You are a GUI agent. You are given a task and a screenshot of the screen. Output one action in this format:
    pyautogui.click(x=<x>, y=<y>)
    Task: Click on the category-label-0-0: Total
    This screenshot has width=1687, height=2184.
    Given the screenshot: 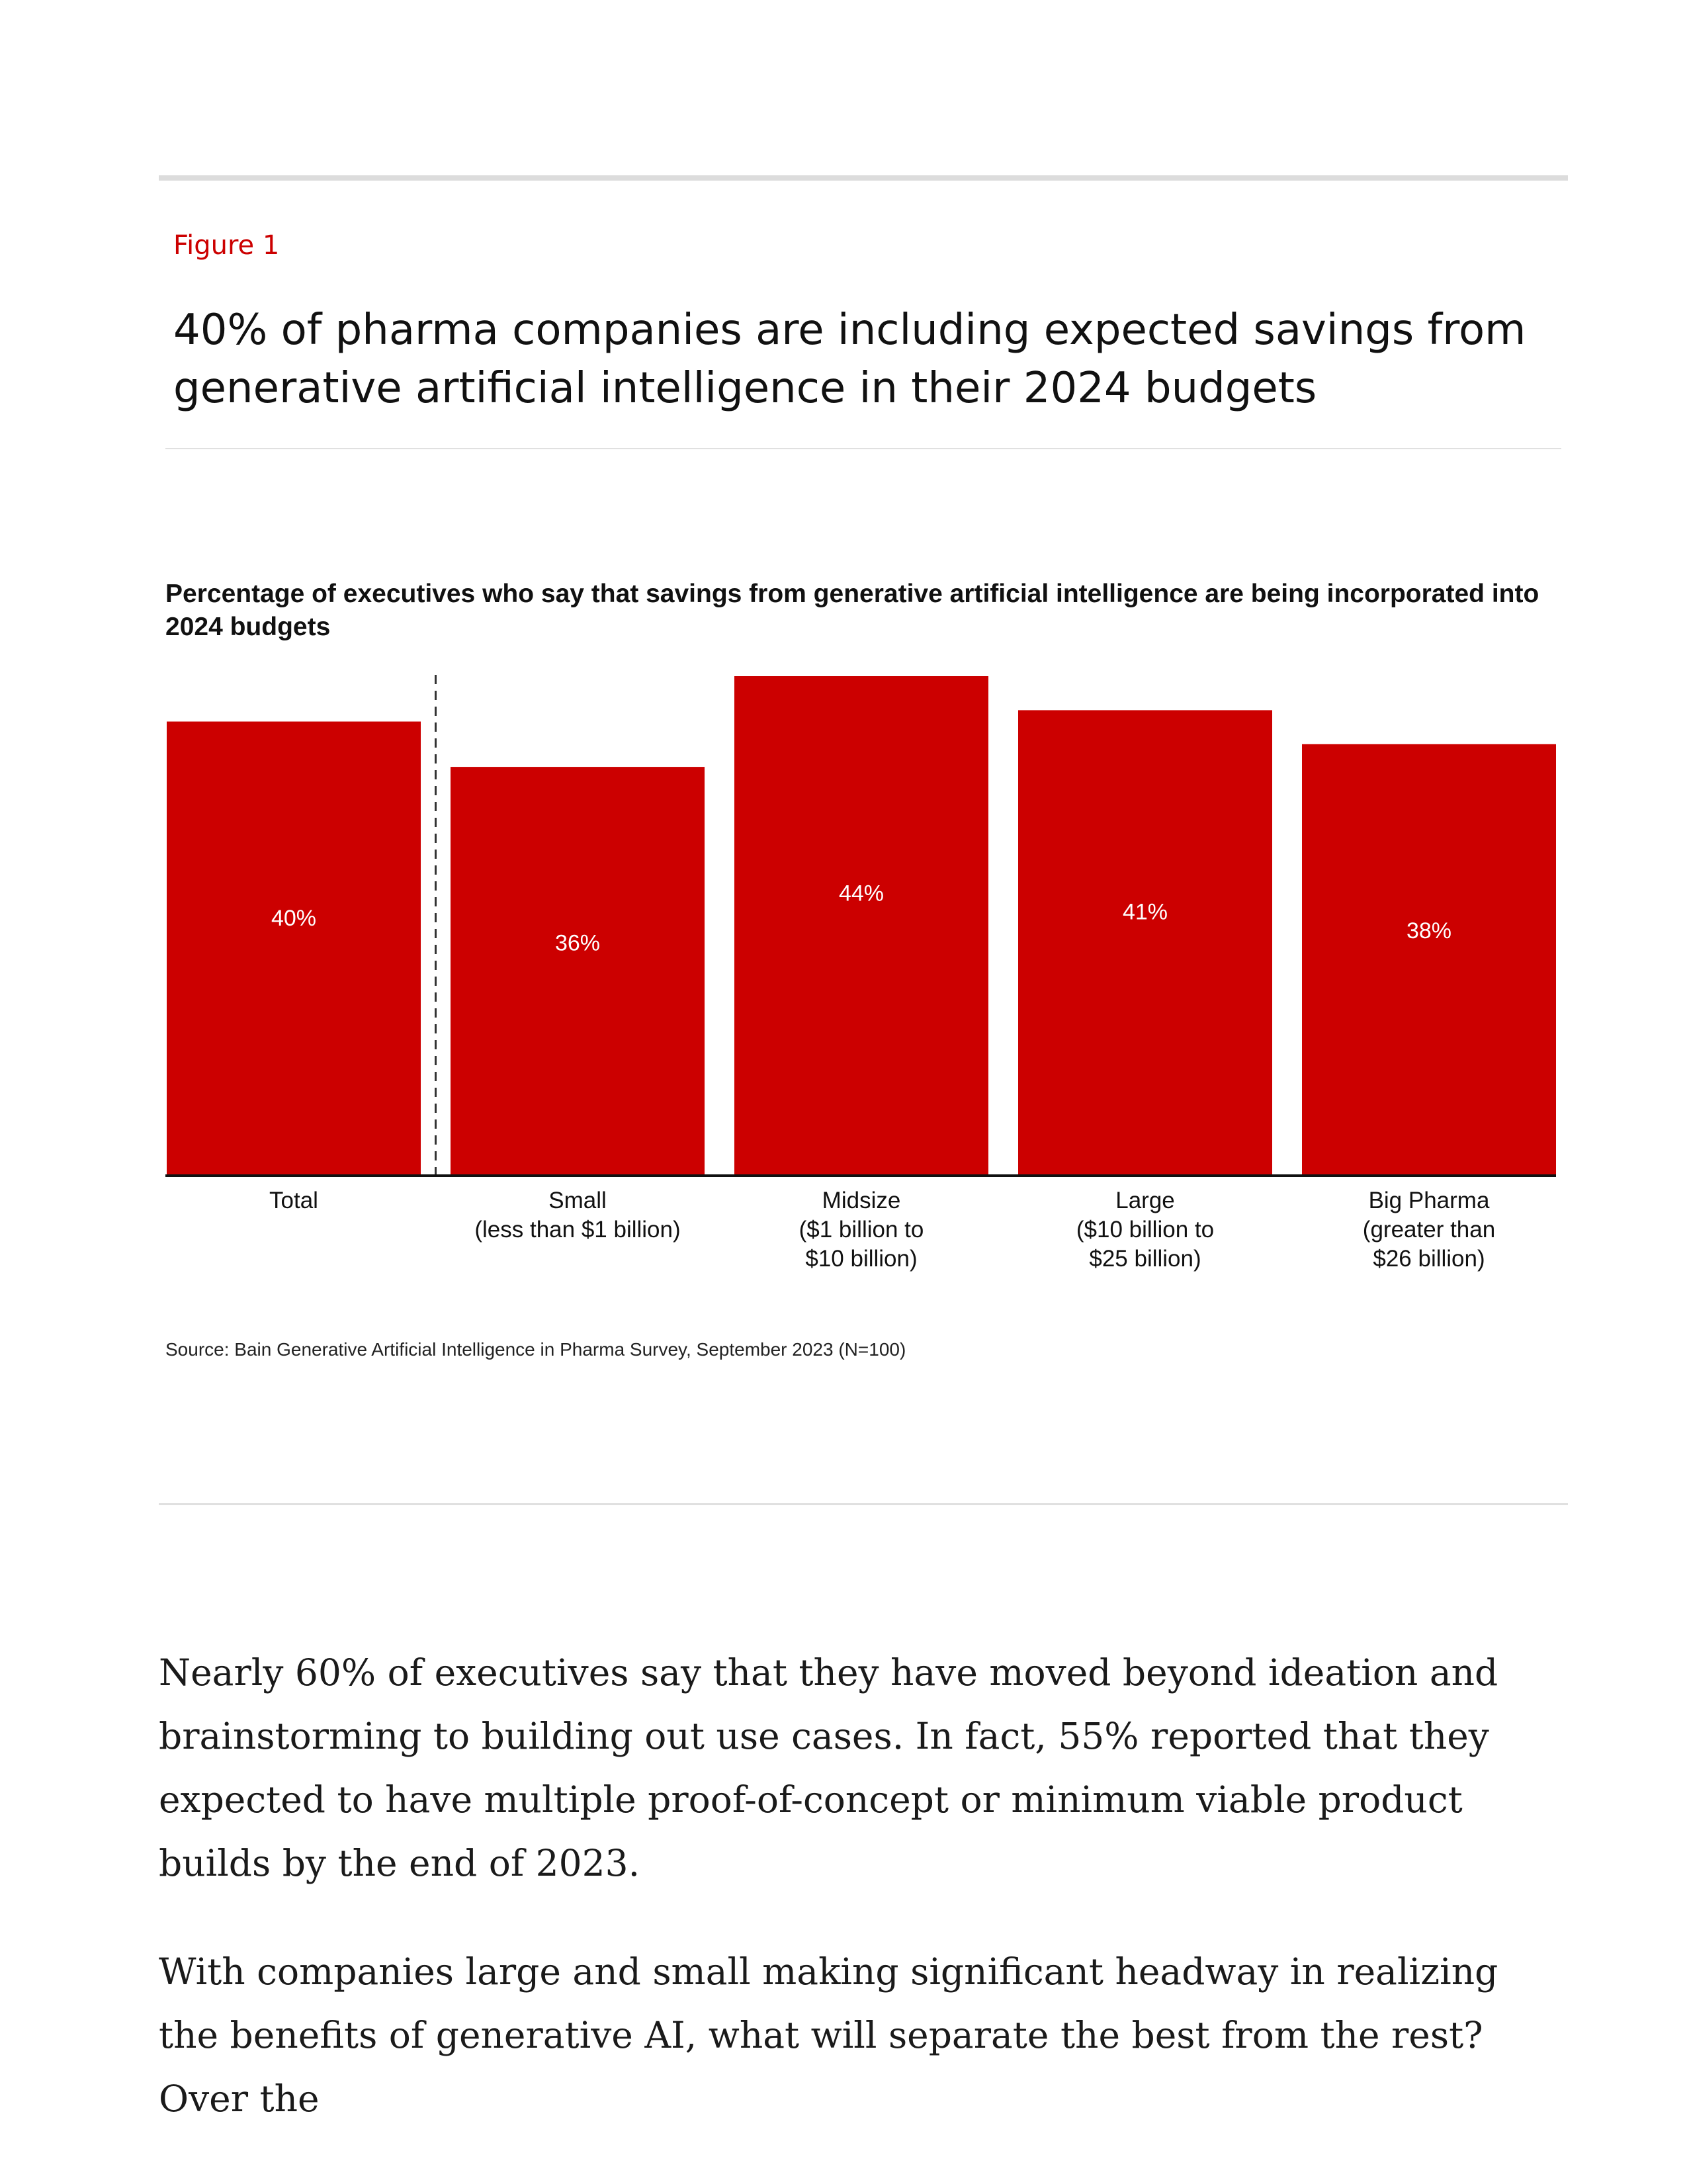 What is the action you would take?
    pyautogui.click(x=294, y=1200)
    